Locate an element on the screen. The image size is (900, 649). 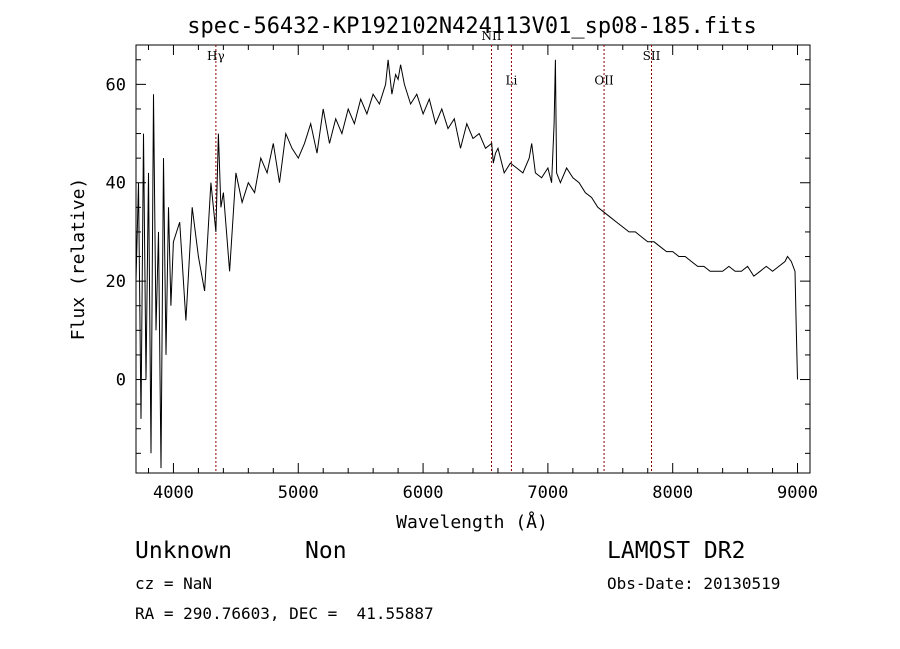
coordinates: RA = 290.76603, DEC = 41.55887 is located at coordinates (284, 613).